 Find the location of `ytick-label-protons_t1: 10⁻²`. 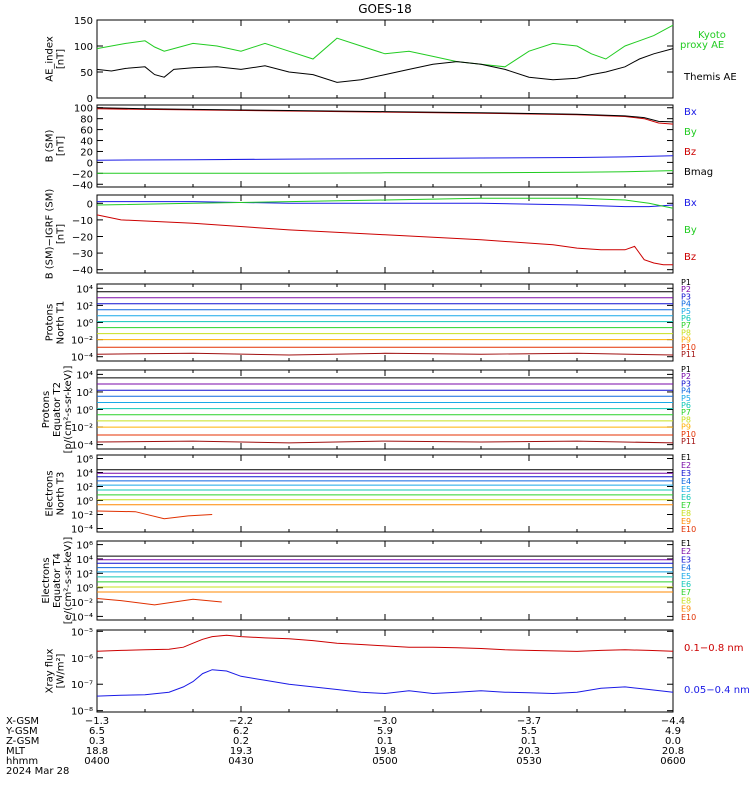

ytick-label-protons_t1: 10⁻² is located at coordinates (82, 341).